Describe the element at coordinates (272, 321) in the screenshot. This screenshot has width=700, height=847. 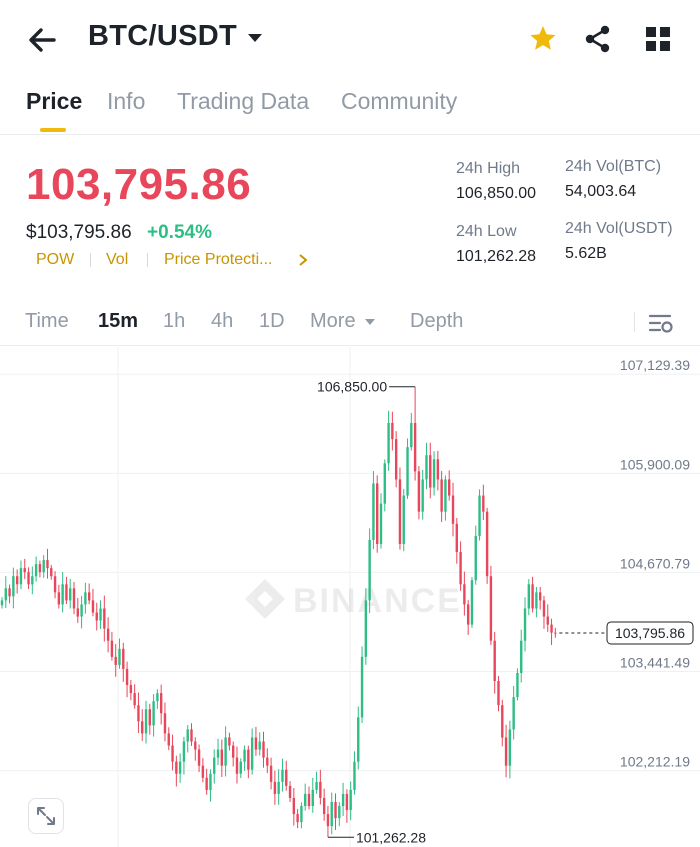
I see `interval-1d: 1D` at that location.